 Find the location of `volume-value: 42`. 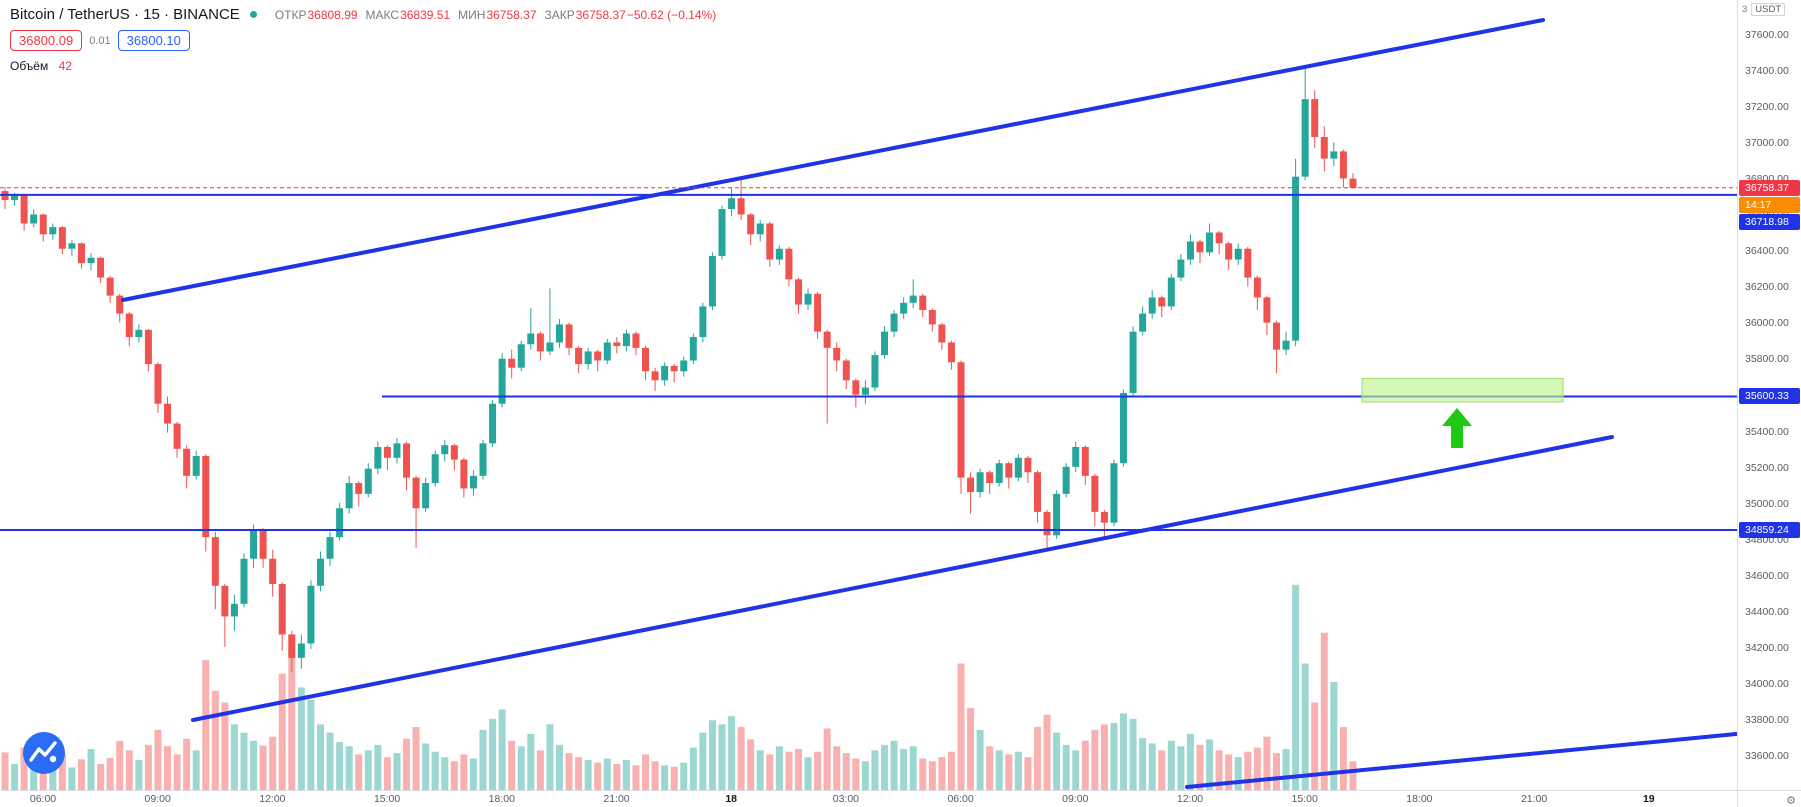

volume-value: 42 is located at coordinates (65, 66).